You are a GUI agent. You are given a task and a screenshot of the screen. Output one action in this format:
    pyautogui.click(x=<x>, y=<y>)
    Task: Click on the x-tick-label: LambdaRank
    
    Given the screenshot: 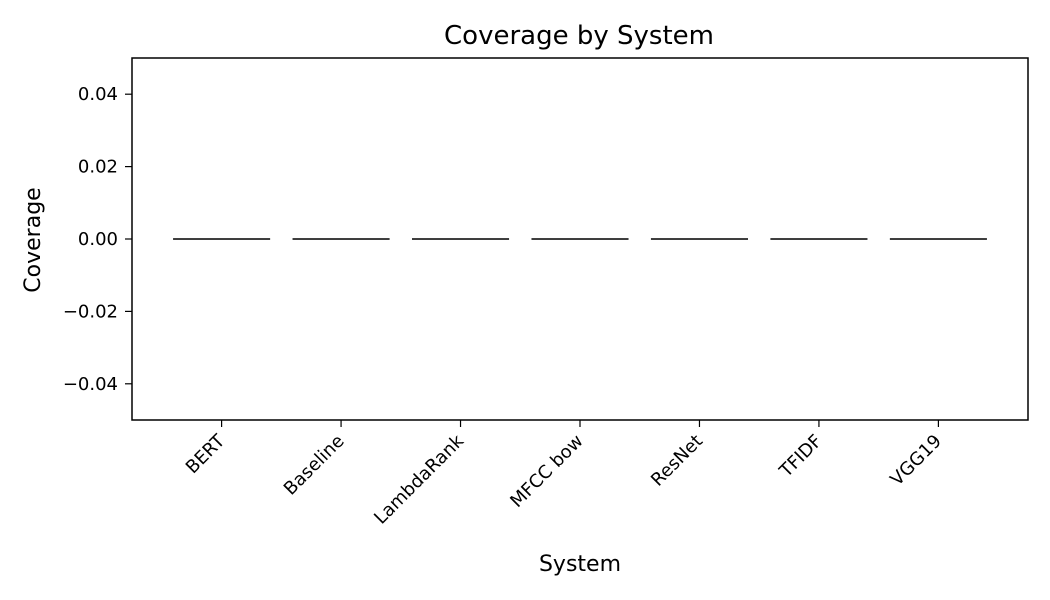 What is the action you would take?
    pyautogui.click(x=419, y=479)
    